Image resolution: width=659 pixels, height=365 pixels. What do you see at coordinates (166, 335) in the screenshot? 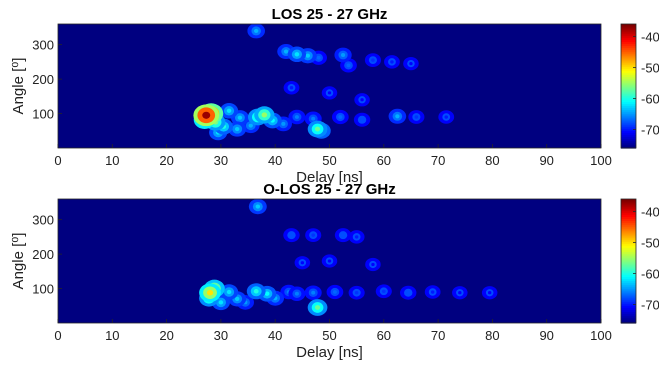
I see `x-tick-label: 20` at bounding box center [166, 335].